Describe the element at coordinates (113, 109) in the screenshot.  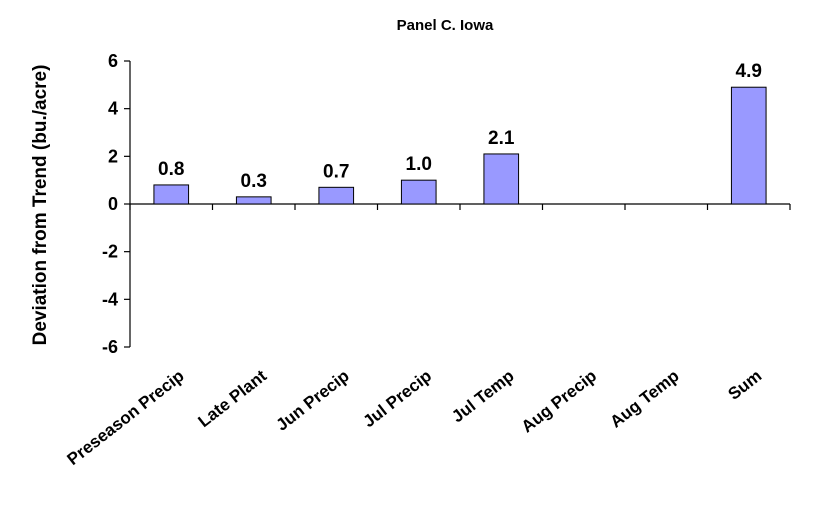
I see `y-tick-label: 4` at that location.